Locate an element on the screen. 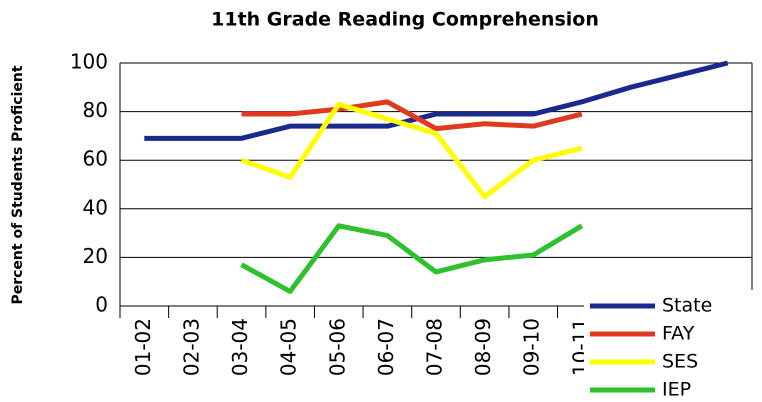 This screenshot has height=402, width=762. chart-title: 11th Grade Reading Comprehension is located at coordinates (405, 20).